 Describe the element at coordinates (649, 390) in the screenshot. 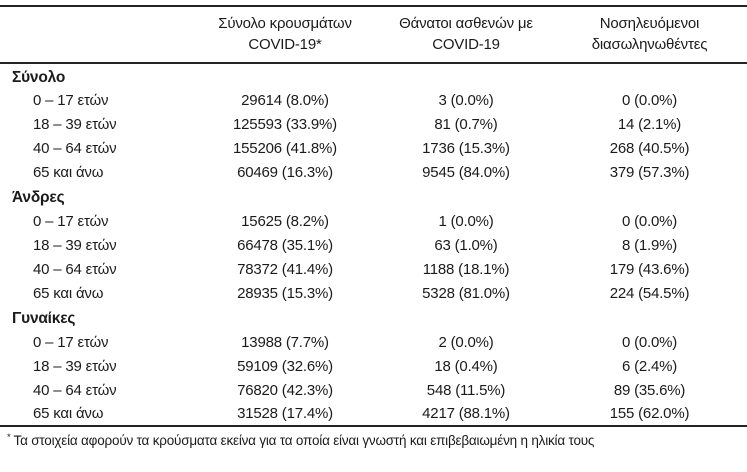

I see `intubated-cell: 89 (35.6%)` at that location.